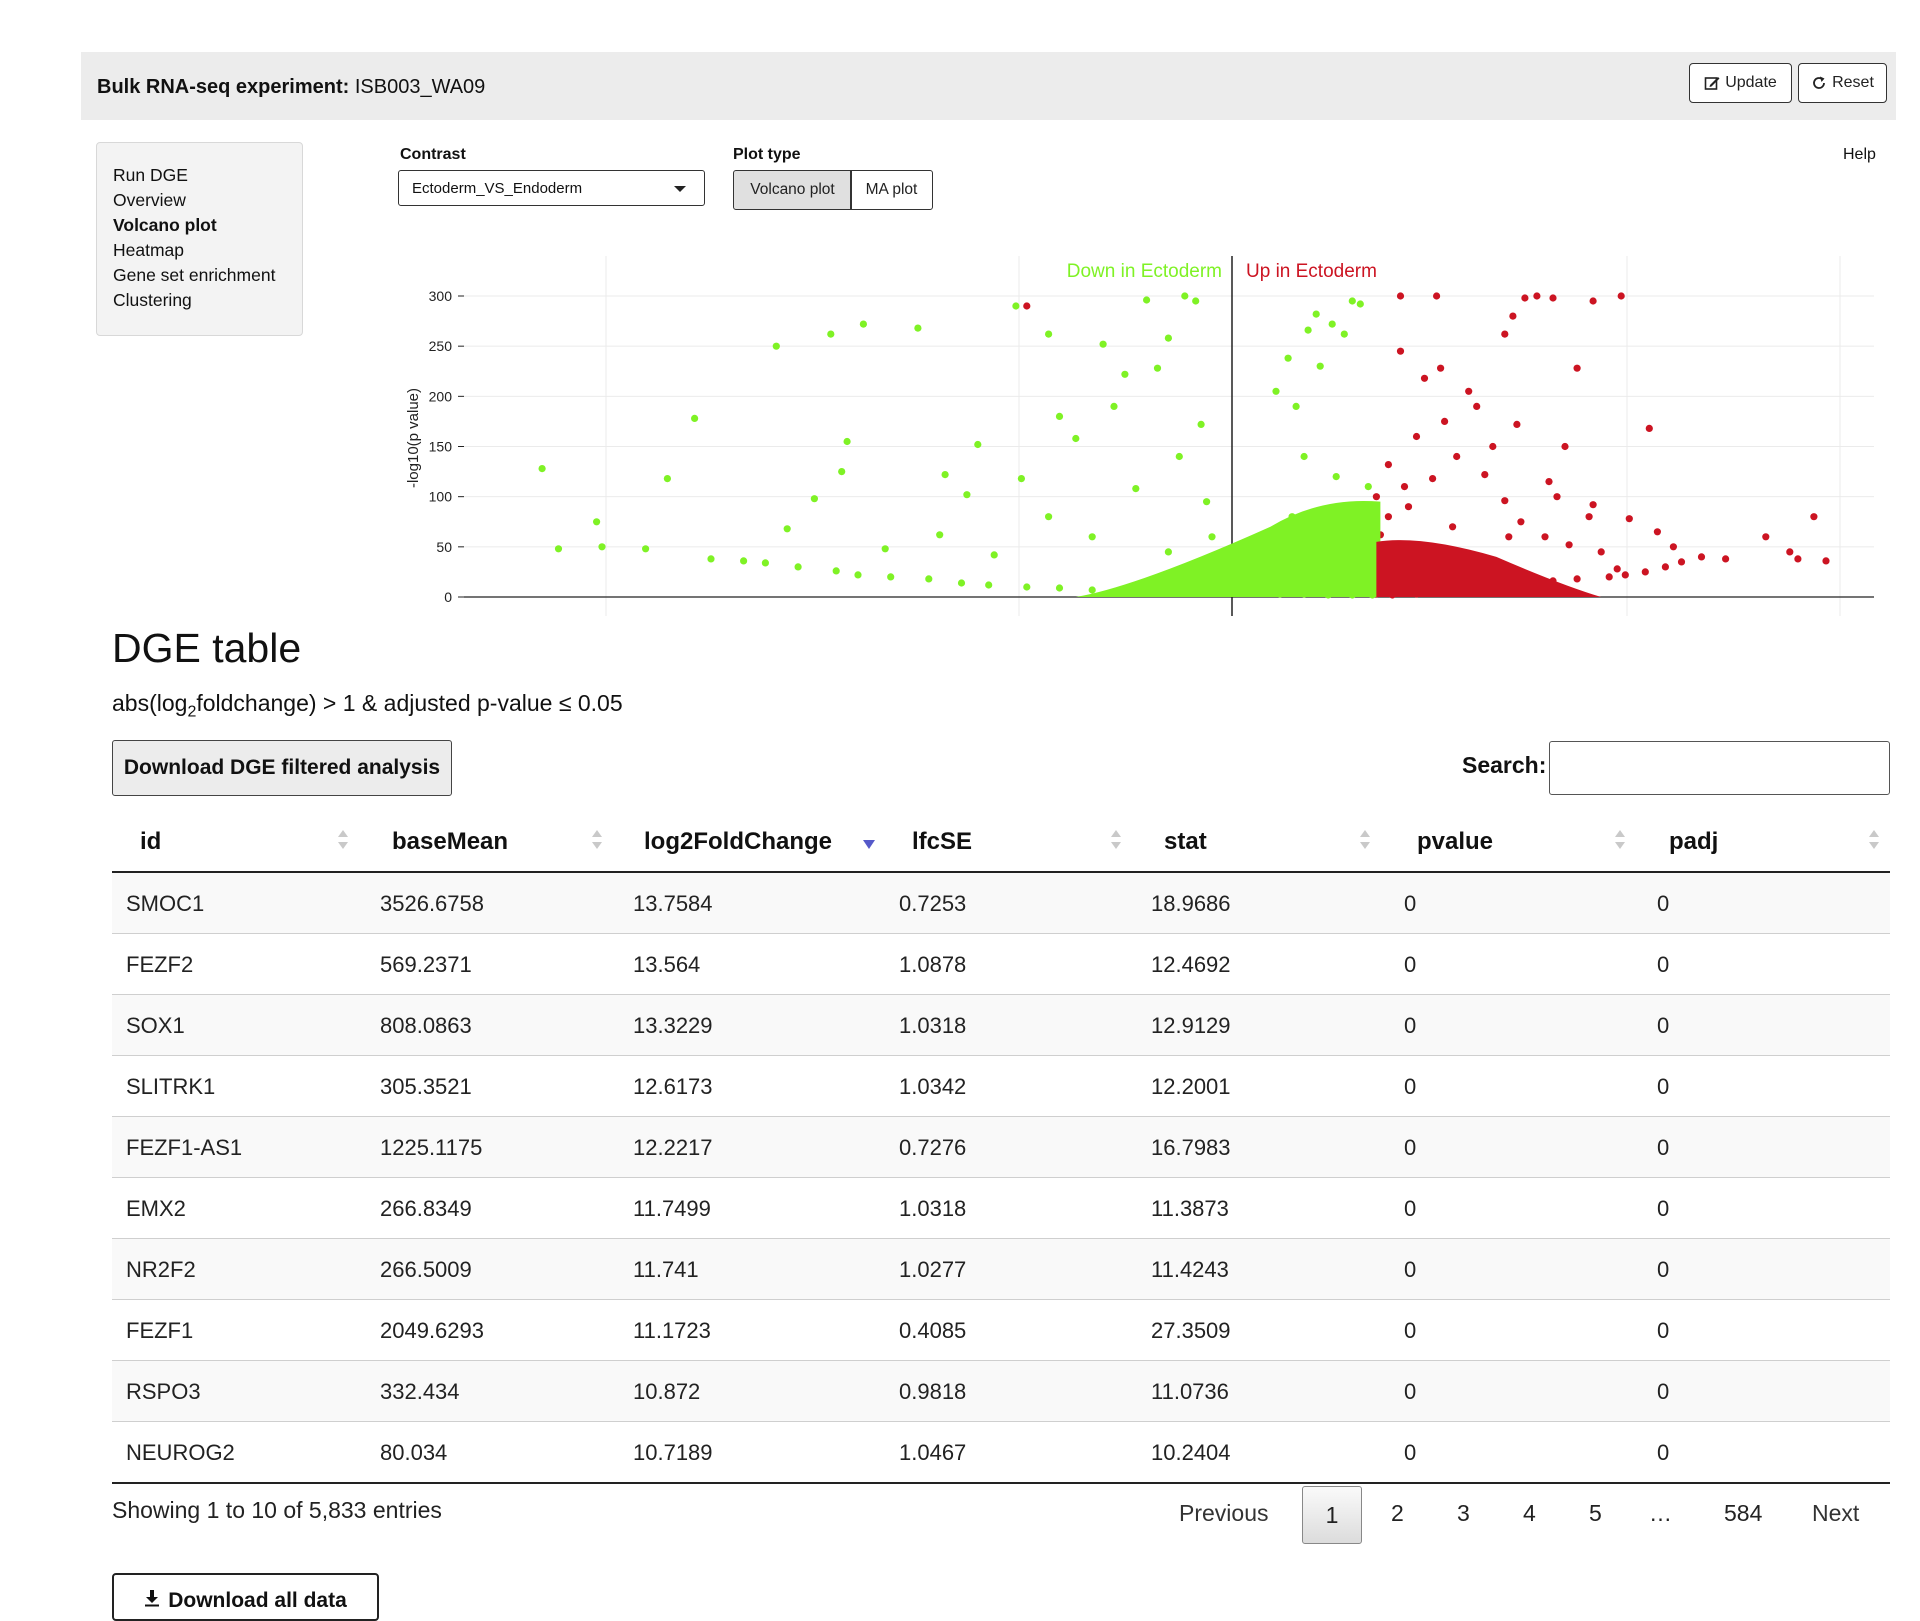 The width and height of the screenshot is (1920, 1621). I want to click on cell-lfcse: 1.0342, so click(933, 1086).